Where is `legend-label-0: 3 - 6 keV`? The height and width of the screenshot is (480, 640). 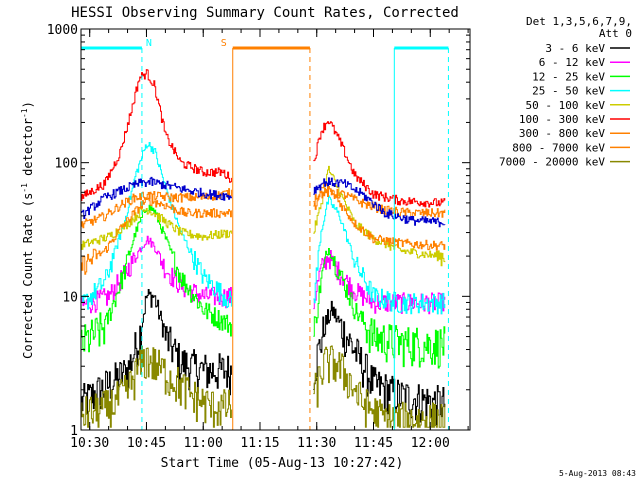 legend-label-0: 3 - 6 keV is located at coordinates (575, 48).